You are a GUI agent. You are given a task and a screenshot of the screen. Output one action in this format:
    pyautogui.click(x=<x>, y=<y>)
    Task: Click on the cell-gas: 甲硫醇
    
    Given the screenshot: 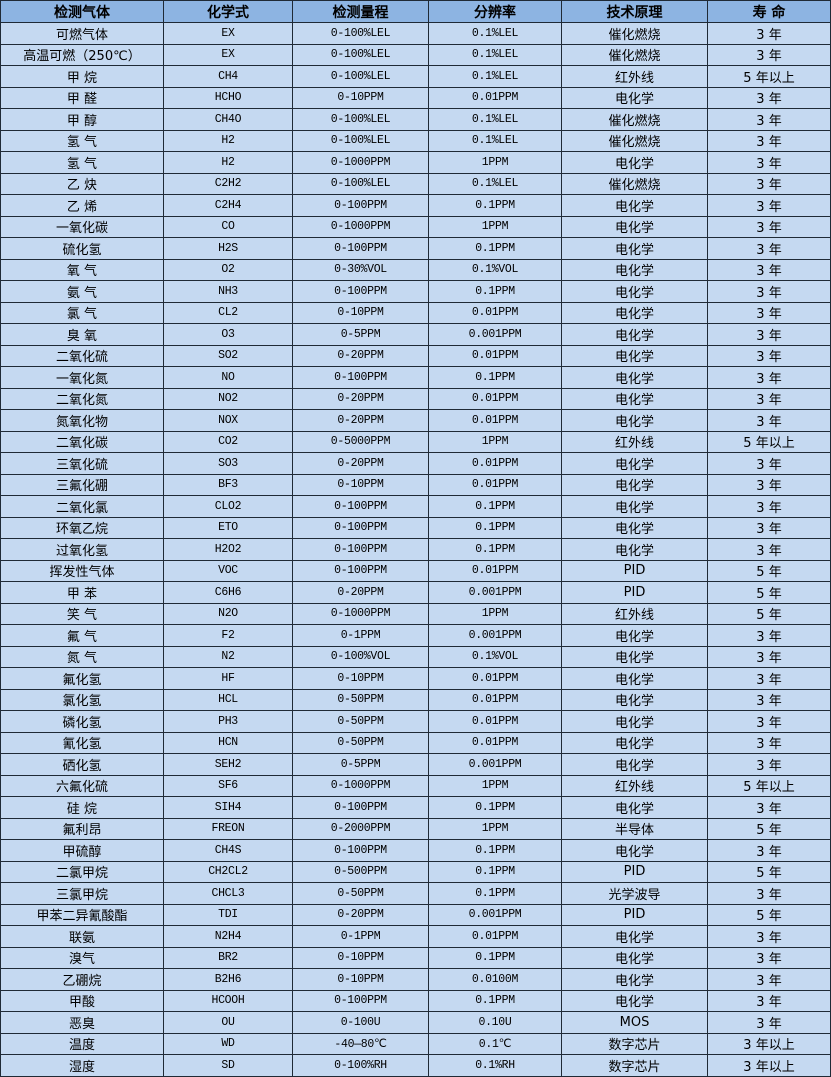 What is the action you would take?
    pyautogui.click(x=82, y=850)
    